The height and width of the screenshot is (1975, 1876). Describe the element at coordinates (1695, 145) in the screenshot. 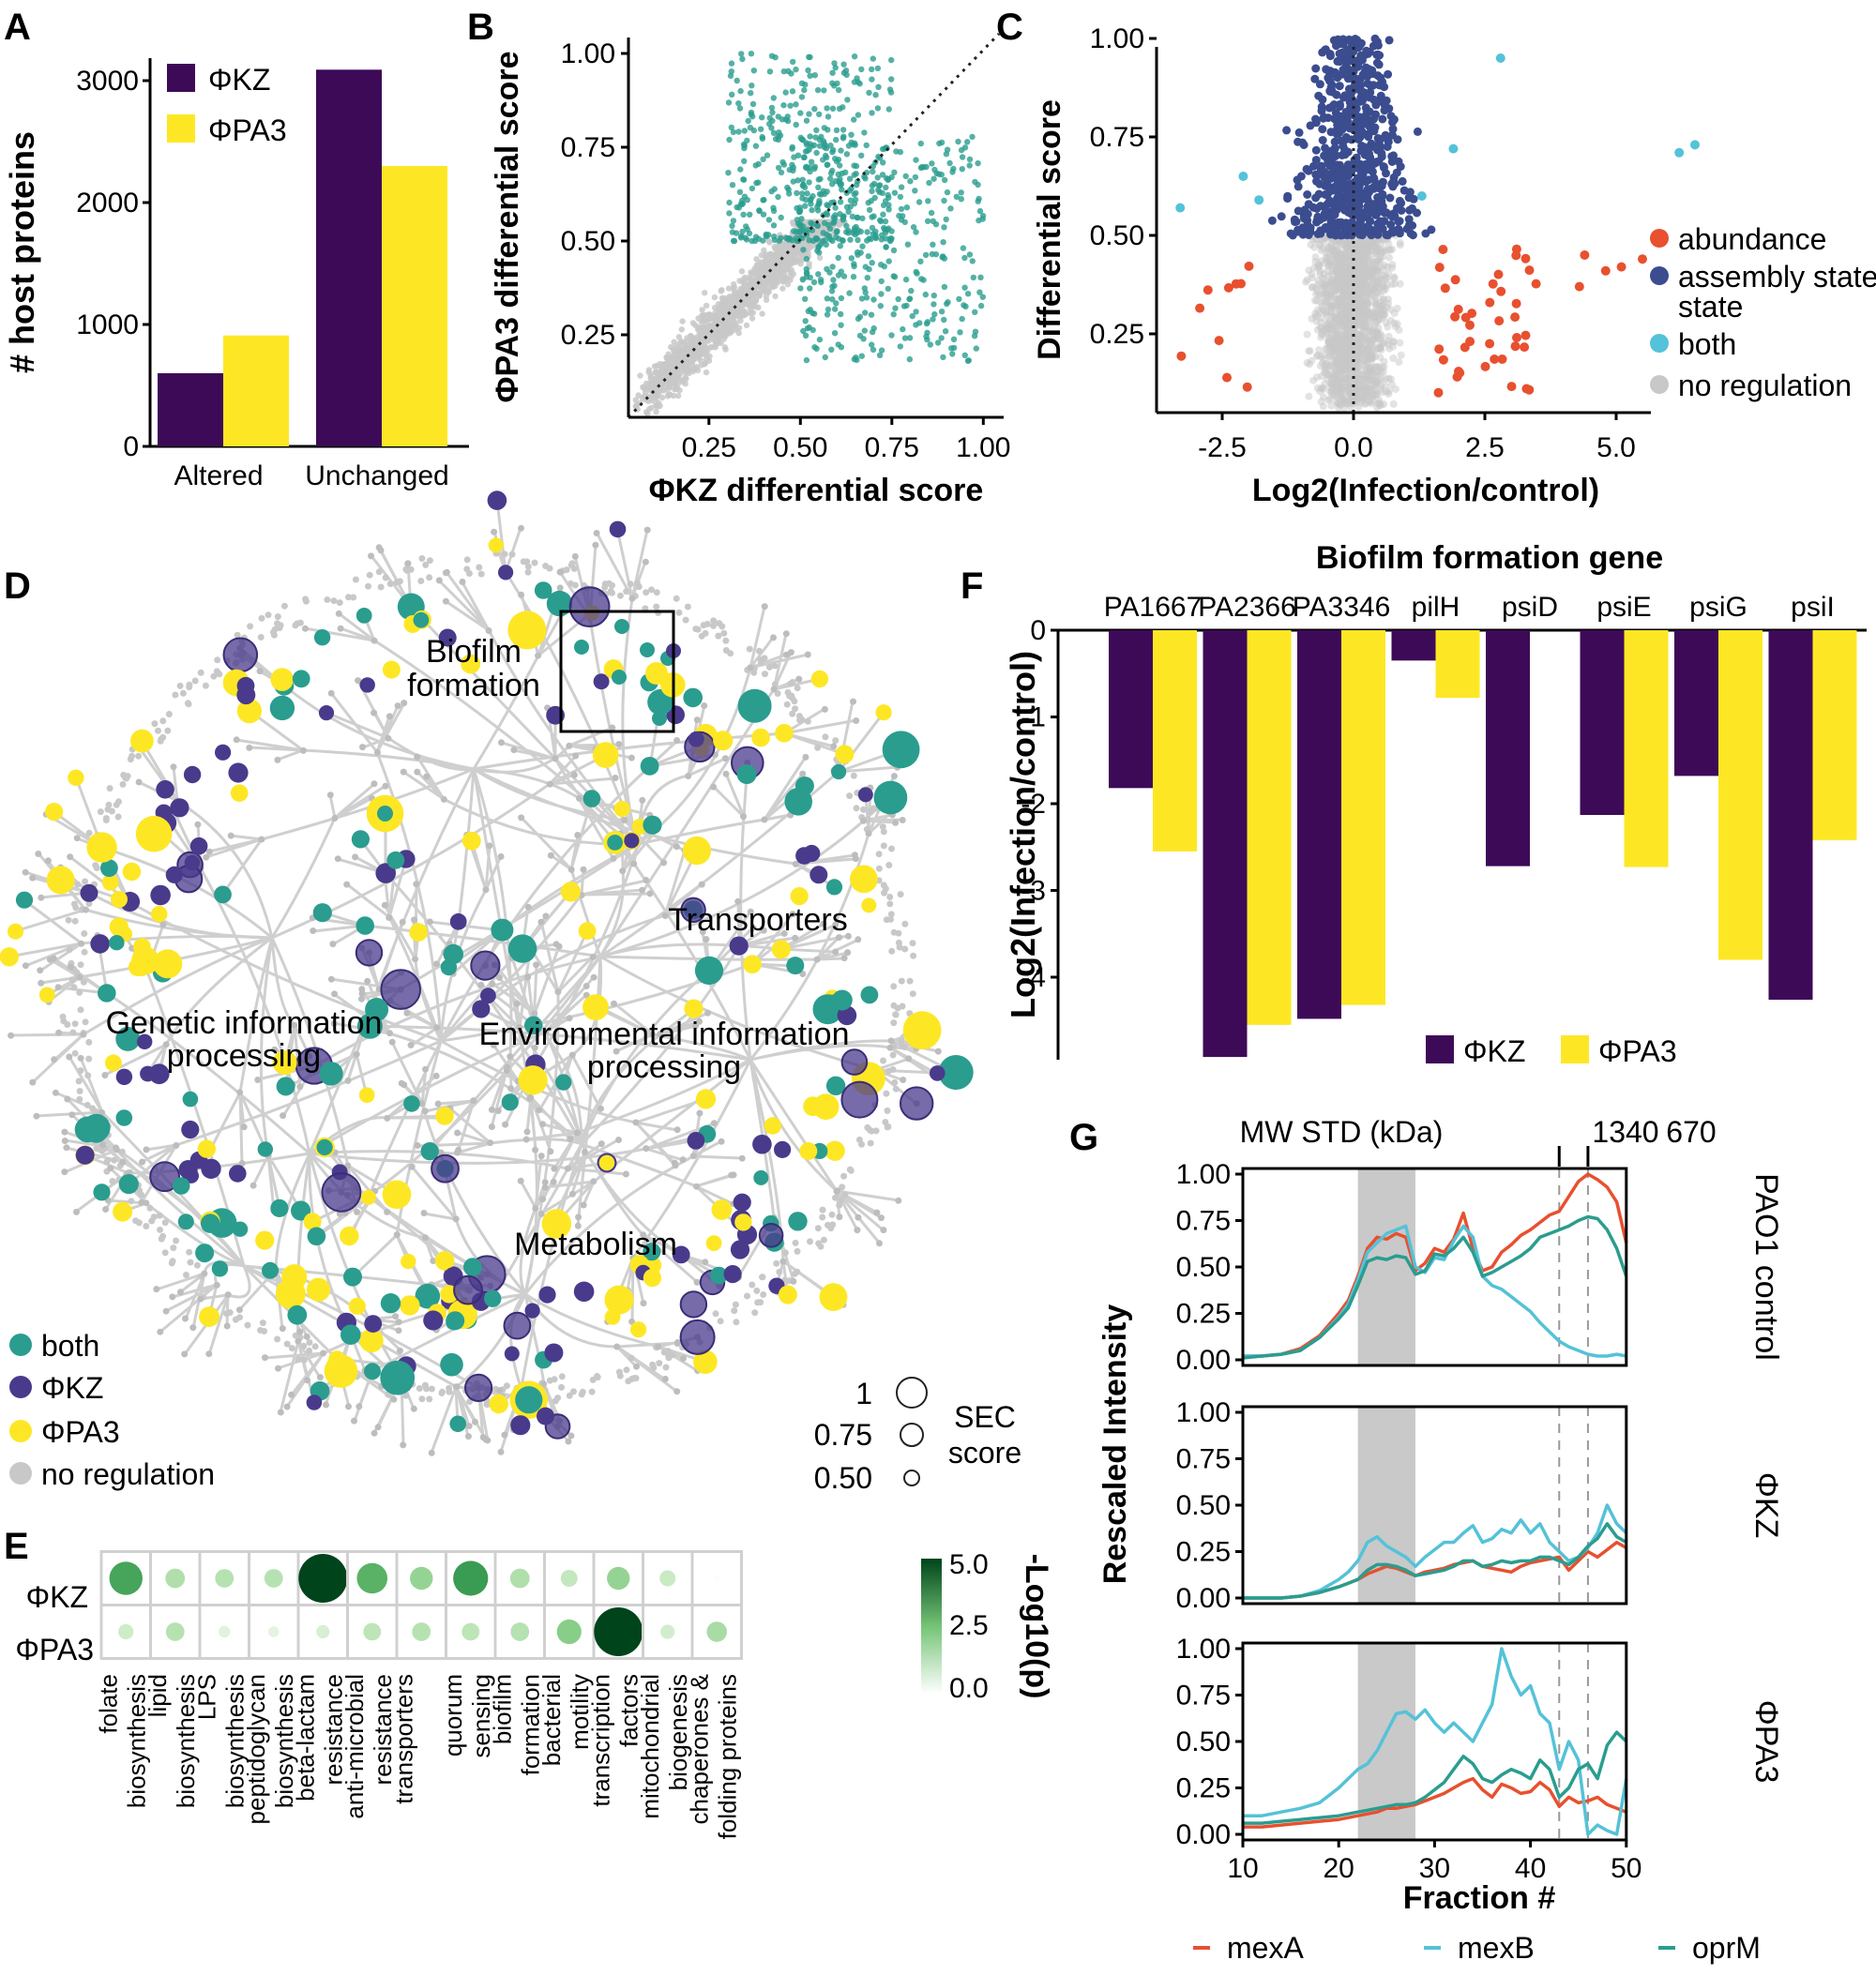

I see `c-point-both` at that location.